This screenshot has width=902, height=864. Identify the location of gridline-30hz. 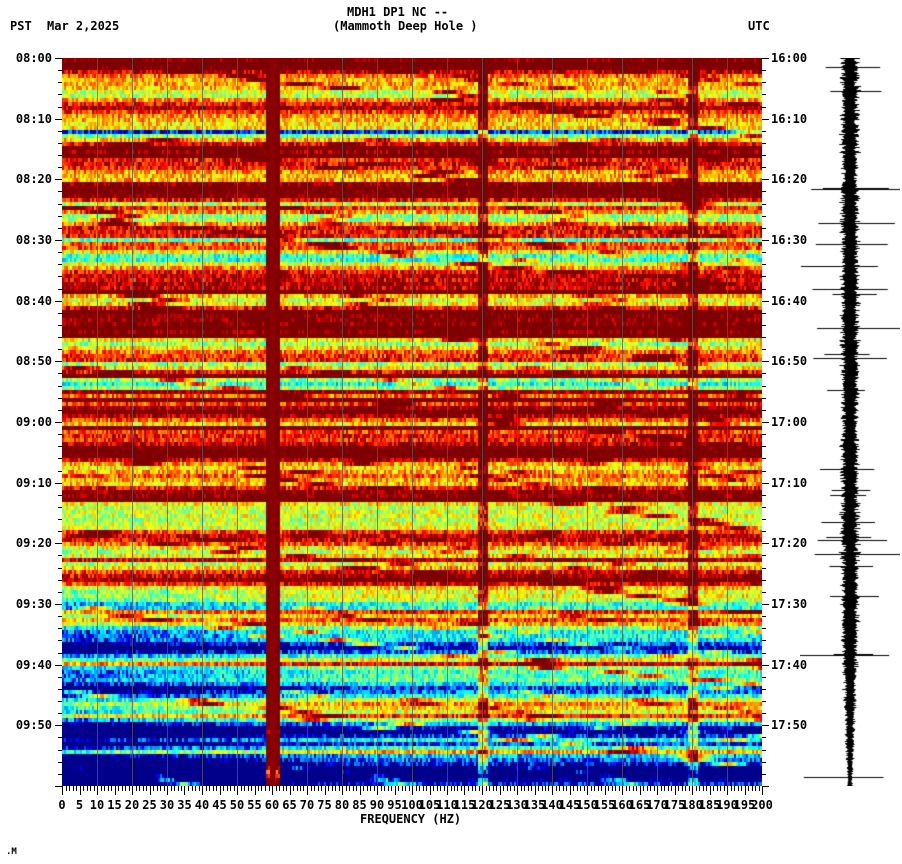
(167, 422).